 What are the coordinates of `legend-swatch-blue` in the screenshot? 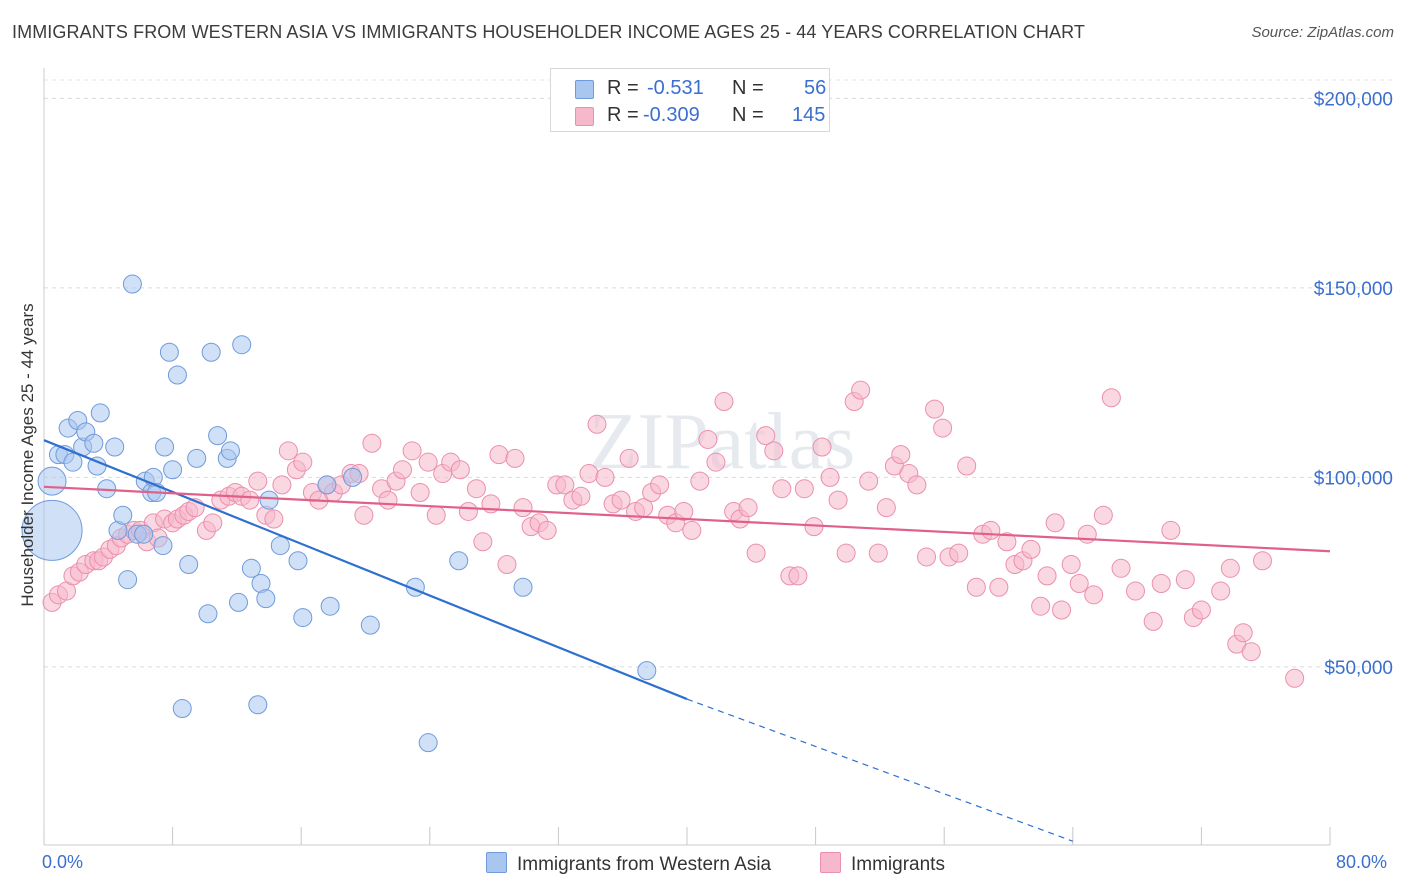 It's located at (584, 89).